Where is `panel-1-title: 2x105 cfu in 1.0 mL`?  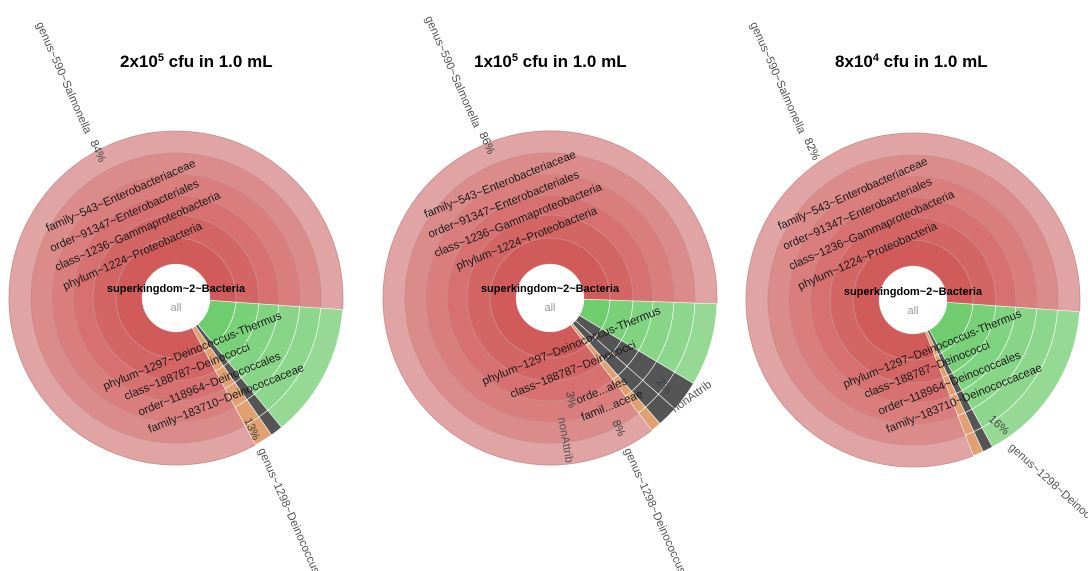
panel-1-title: 2x105 cfu in 1.0 mL is located at coordinates (196, 61).